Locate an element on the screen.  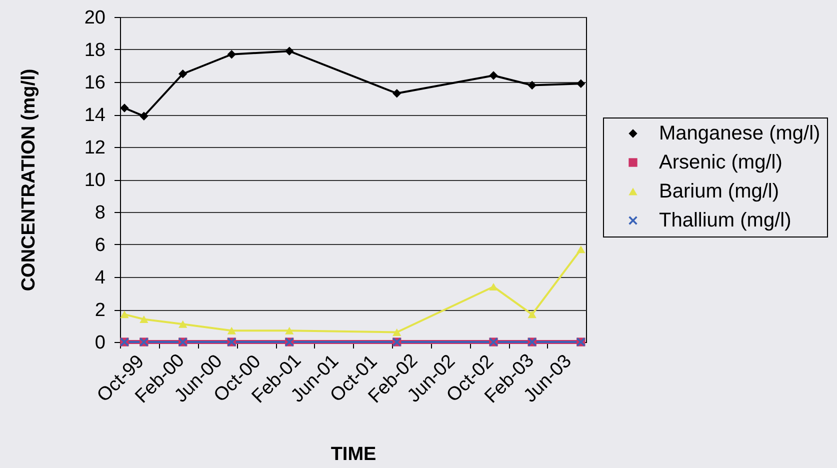
y-tick-label: 14 is located at coordinates (95, 115).